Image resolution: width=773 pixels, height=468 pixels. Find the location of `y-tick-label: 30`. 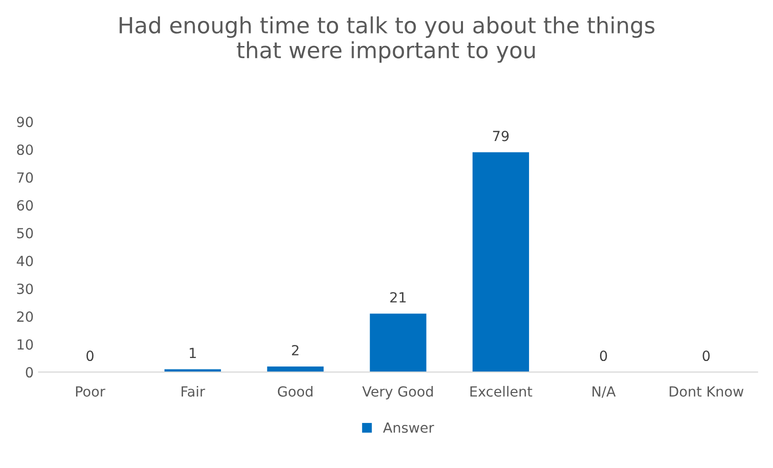

y-tick-label: 30 is located at coordinates (25, 289).